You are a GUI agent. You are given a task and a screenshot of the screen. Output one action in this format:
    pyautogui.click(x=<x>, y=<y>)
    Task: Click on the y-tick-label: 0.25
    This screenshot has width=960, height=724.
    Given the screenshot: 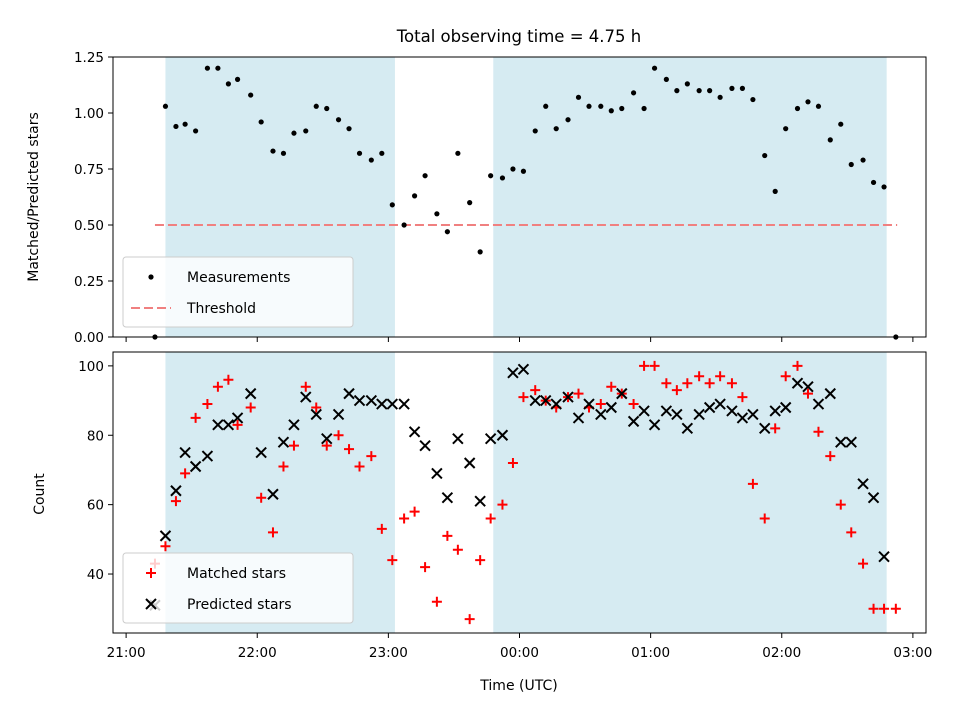 What is the action you would take?
    pyautogui.click(x=89, y=282)
    